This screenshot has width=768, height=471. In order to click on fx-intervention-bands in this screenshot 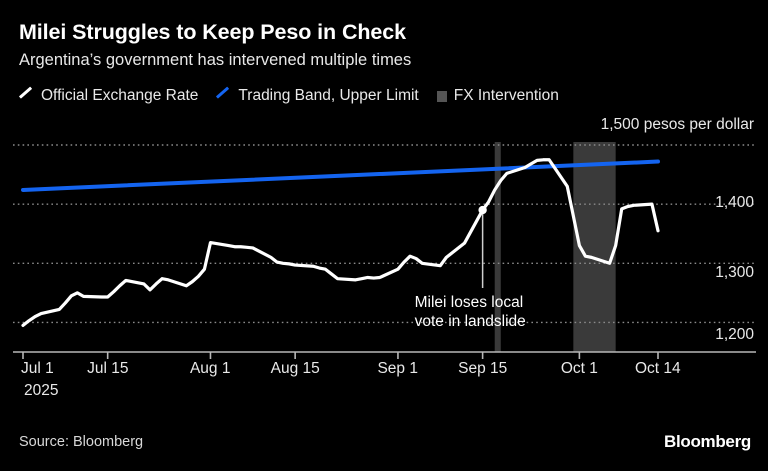, I will do `click(555, 247)`.